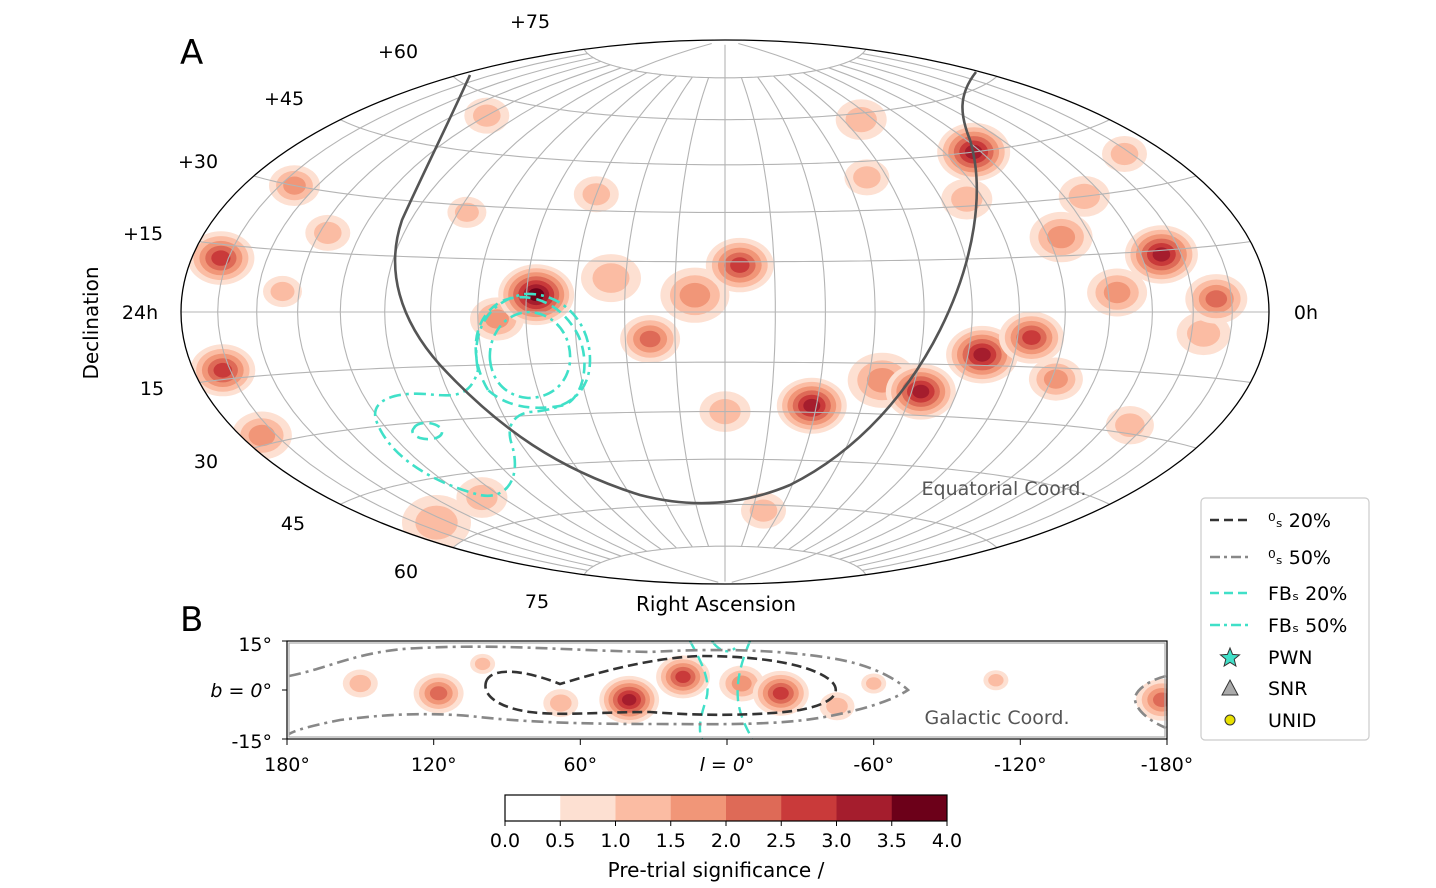 The width and height of the screenshot is (1436, 888). What do you see at coordinates (1020, 765) in the screenshot?
I see `gal-xtick-label: -120°` at bounding box center [1020, 765].